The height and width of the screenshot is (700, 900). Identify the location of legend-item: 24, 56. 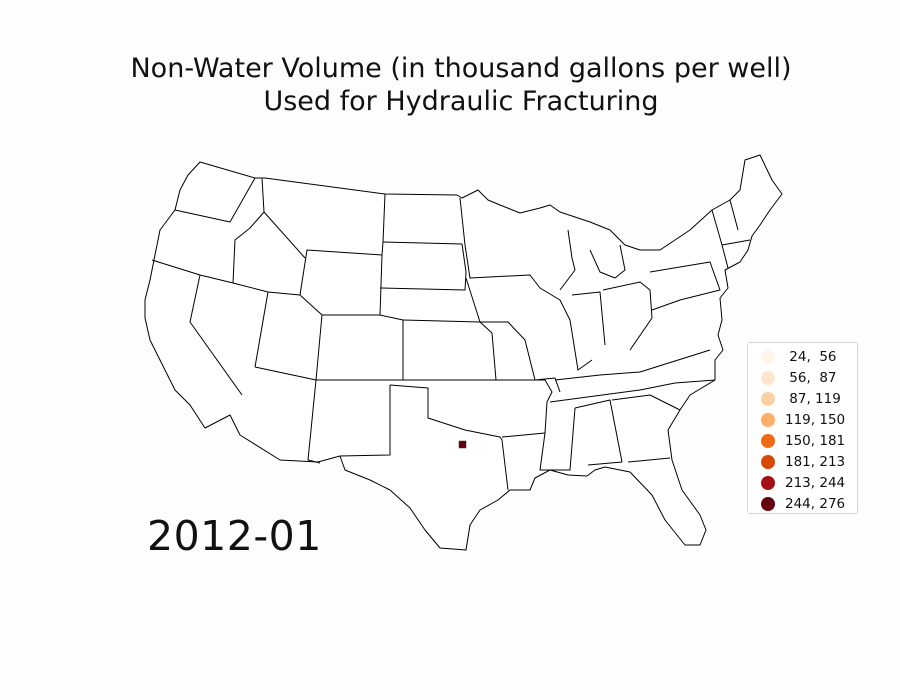
(802, 356).